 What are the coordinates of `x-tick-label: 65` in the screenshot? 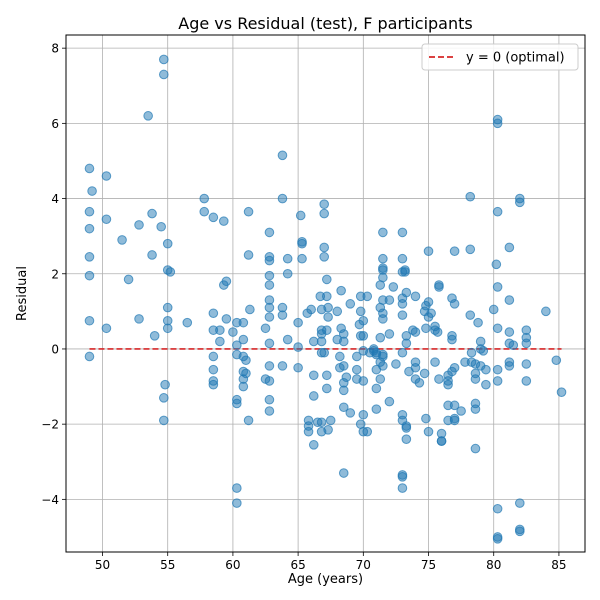 It's located at (297, 565).